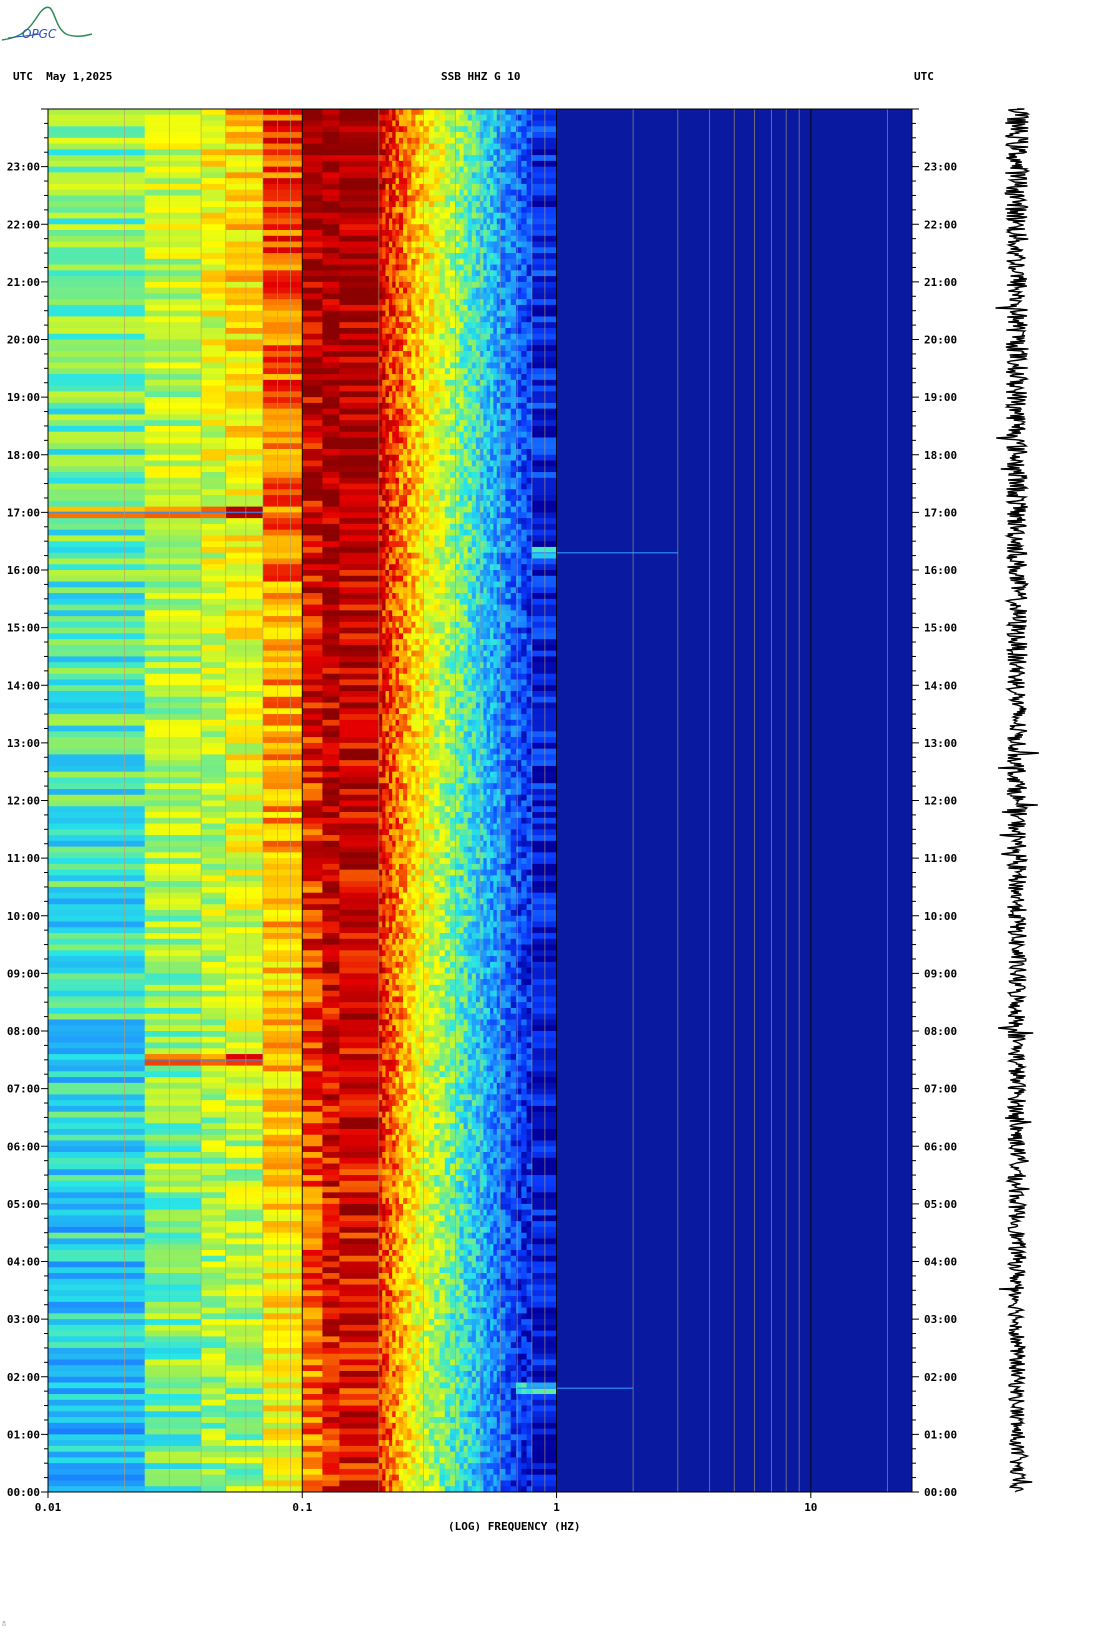 The width and height of the screenshot is (1102, 1634). I want to click on y-tick-label-right: 01:00, so click(940, 1434).